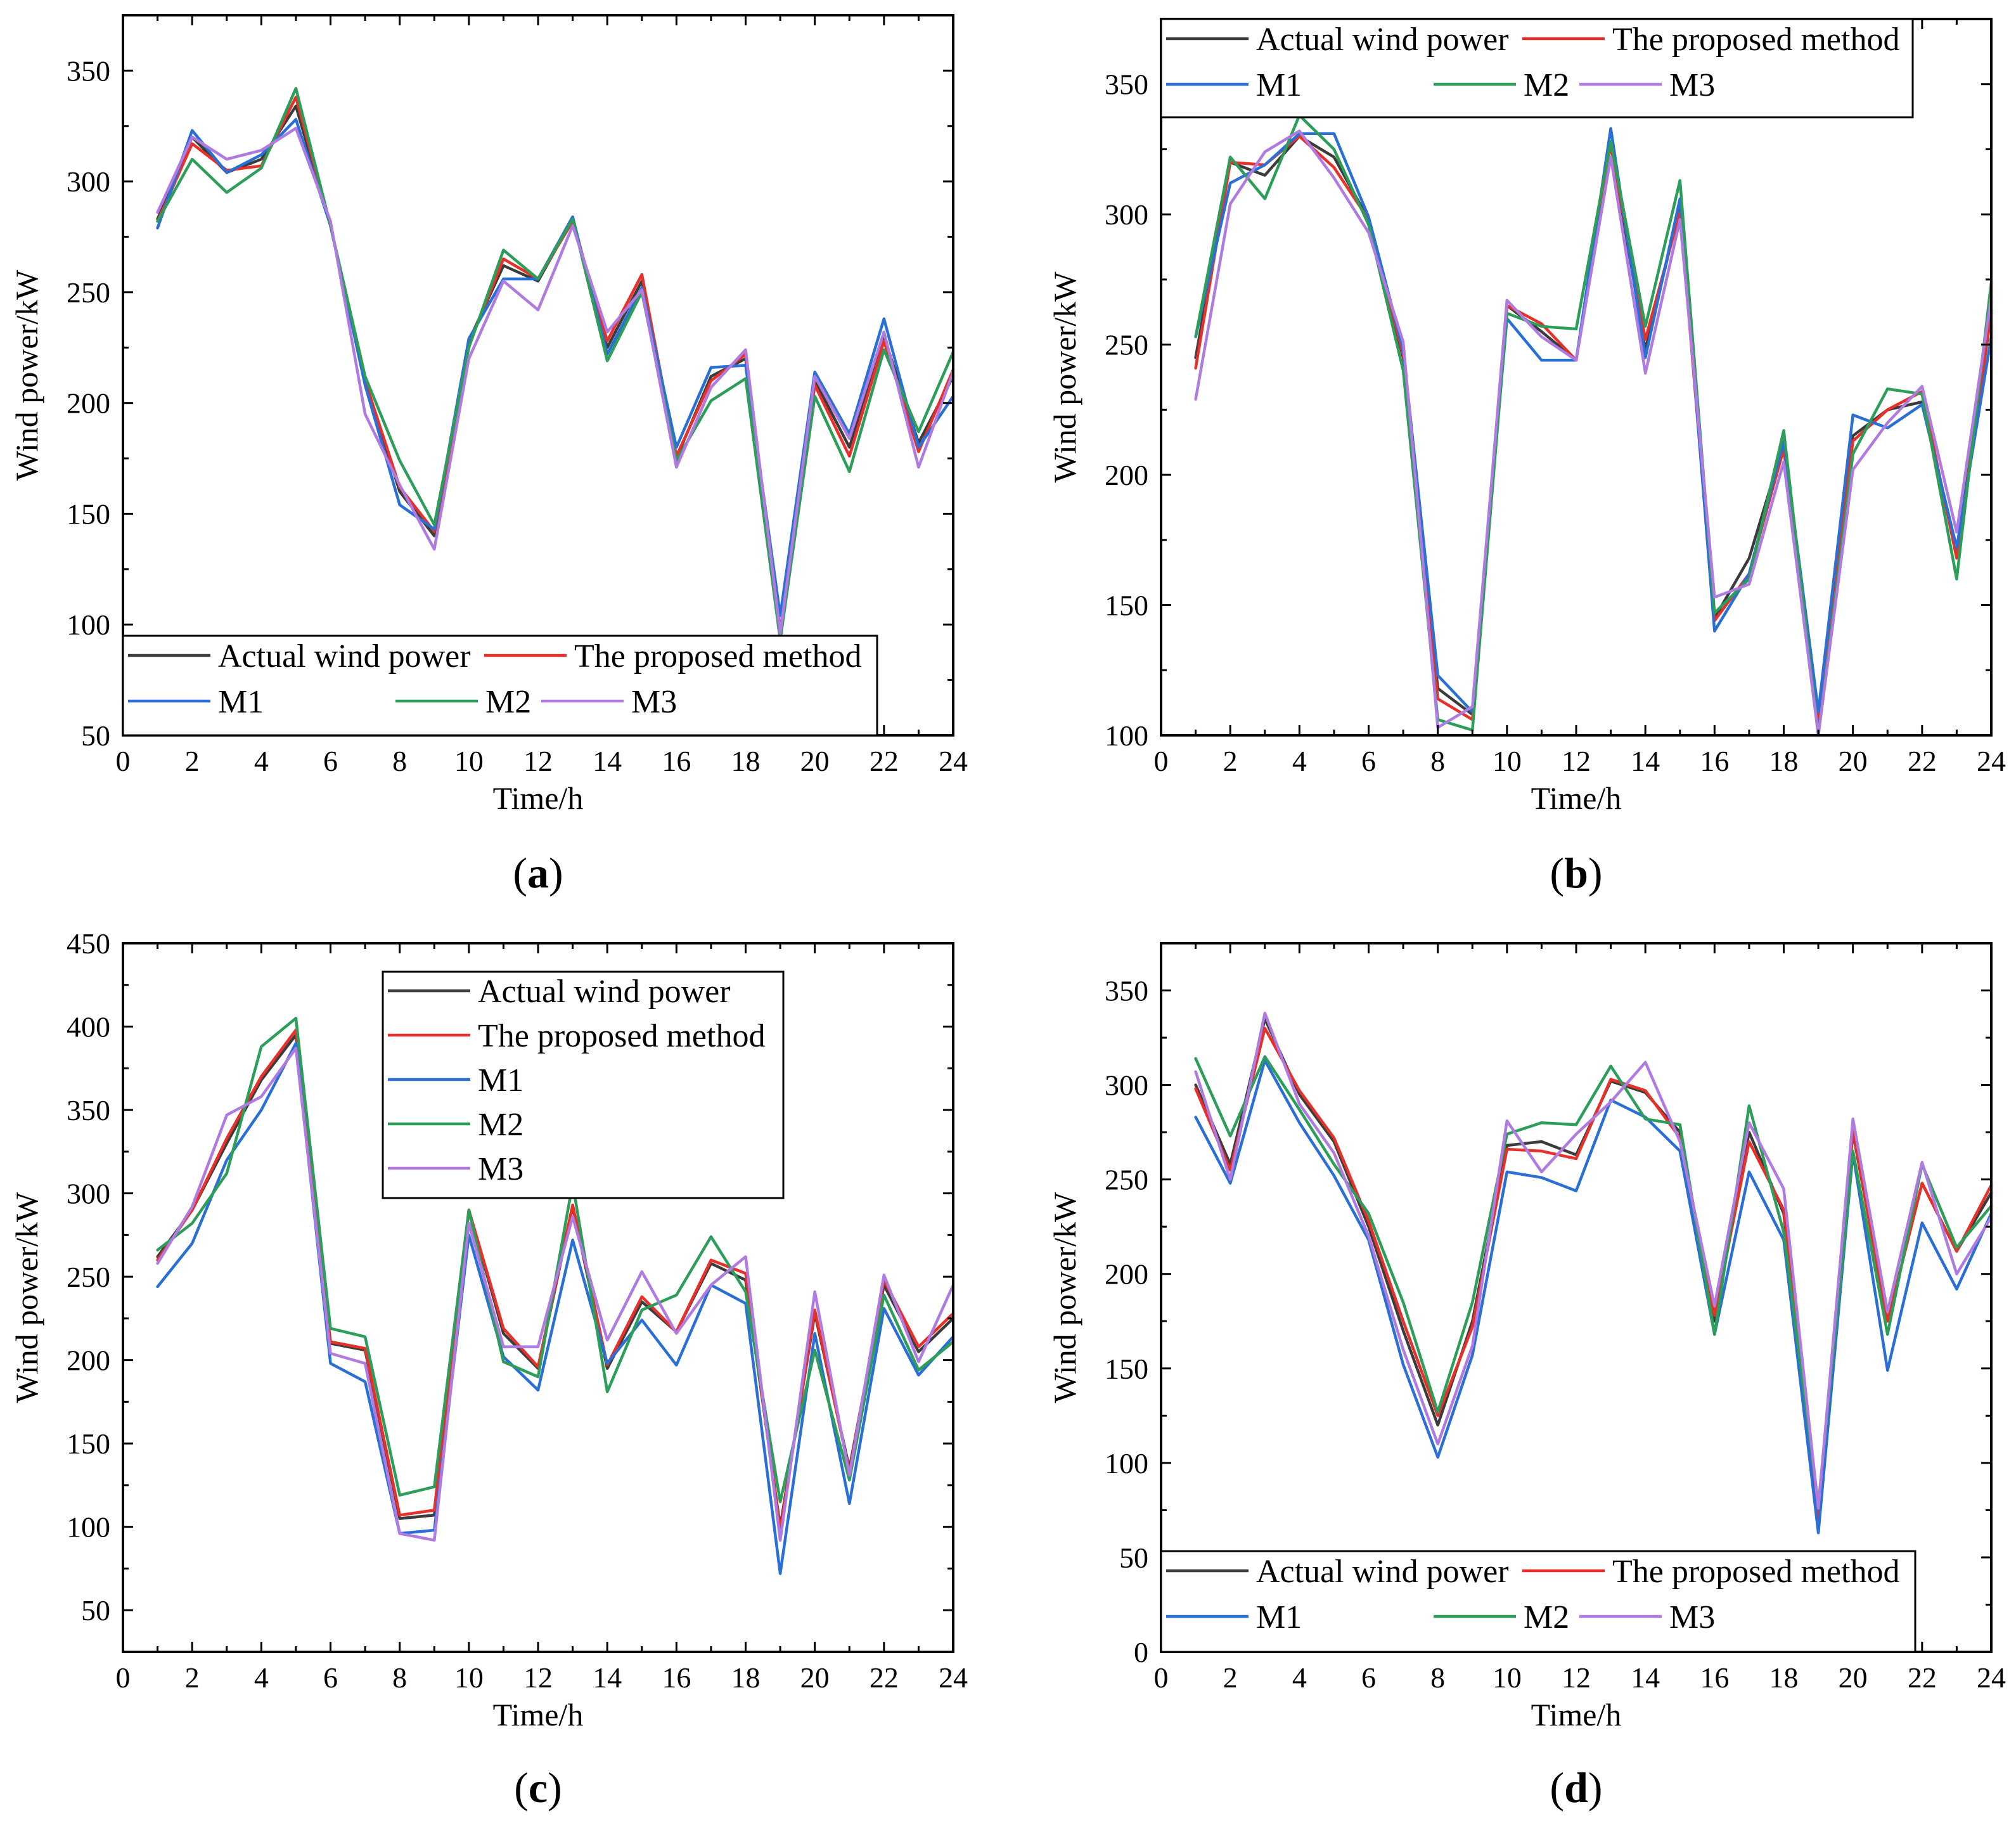 This screenshot has height=1837, width=2016. I want to click on series-line-the-proposed-method, so click(555, 365).